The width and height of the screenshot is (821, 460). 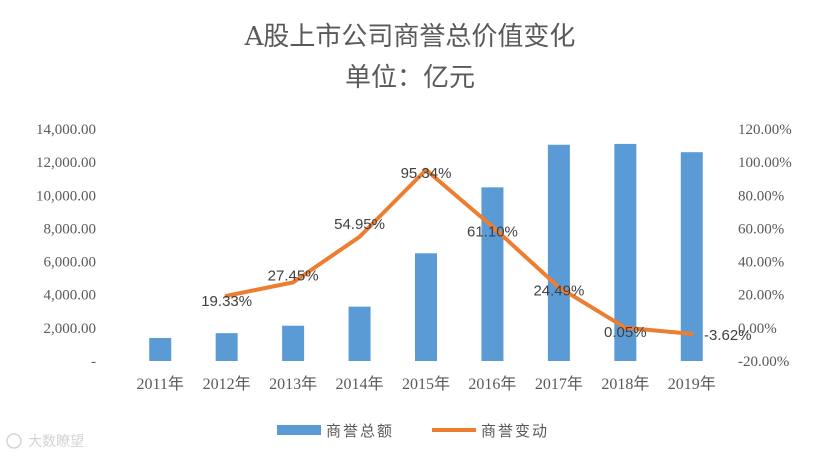 What do you see at coordinates (761, 196) in the screenshot?
I see `right-tick-label: 80.00%` at bounding box center [761, 196].